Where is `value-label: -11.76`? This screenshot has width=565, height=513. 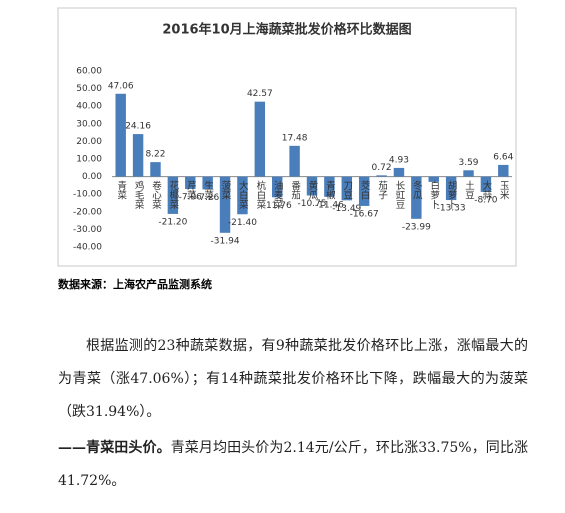 value-label: -11.76 is located at coordinates (277, 206).